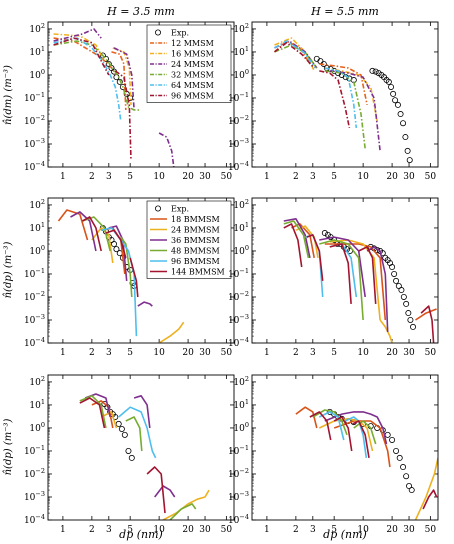 The height and width of the screenshot is (544, 454). What do you see at coordinates (345, 110) in the screenshot?
I see `series-32-mmsm-line` at bounding box center [345, 110].